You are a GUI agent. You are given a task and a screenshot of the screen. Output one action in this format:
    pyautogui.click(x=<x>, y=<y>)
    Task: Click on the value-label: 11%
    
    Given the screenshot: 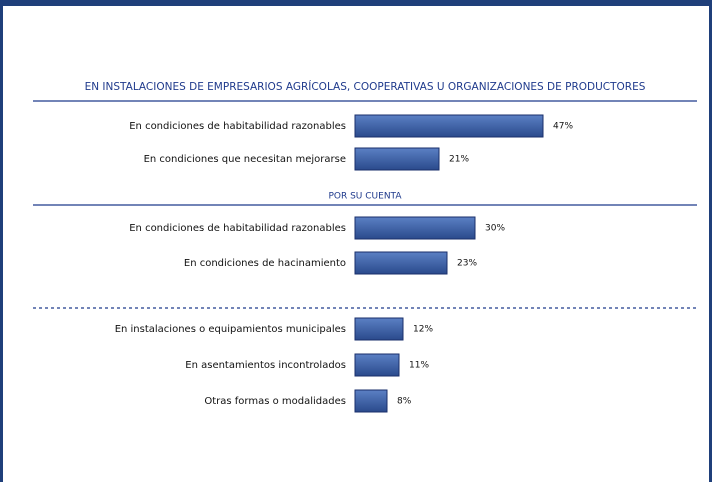 What is the action you would take?
    pyautogui.click(x=419, y=366)
    